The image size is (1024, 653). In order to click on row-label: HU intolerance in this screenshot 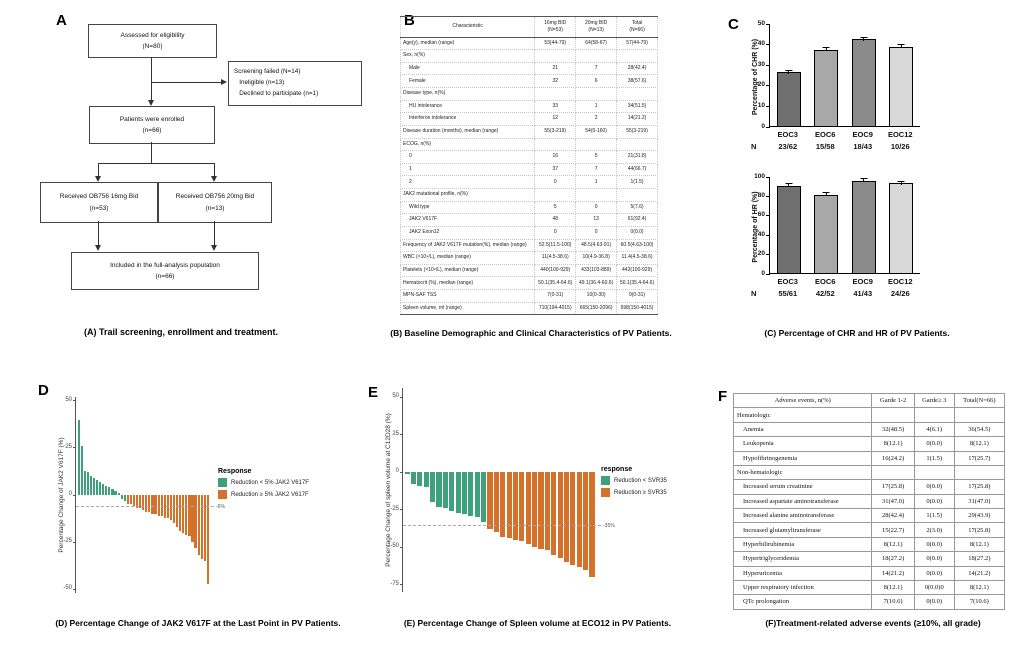, I will do `click(467, 106)`.